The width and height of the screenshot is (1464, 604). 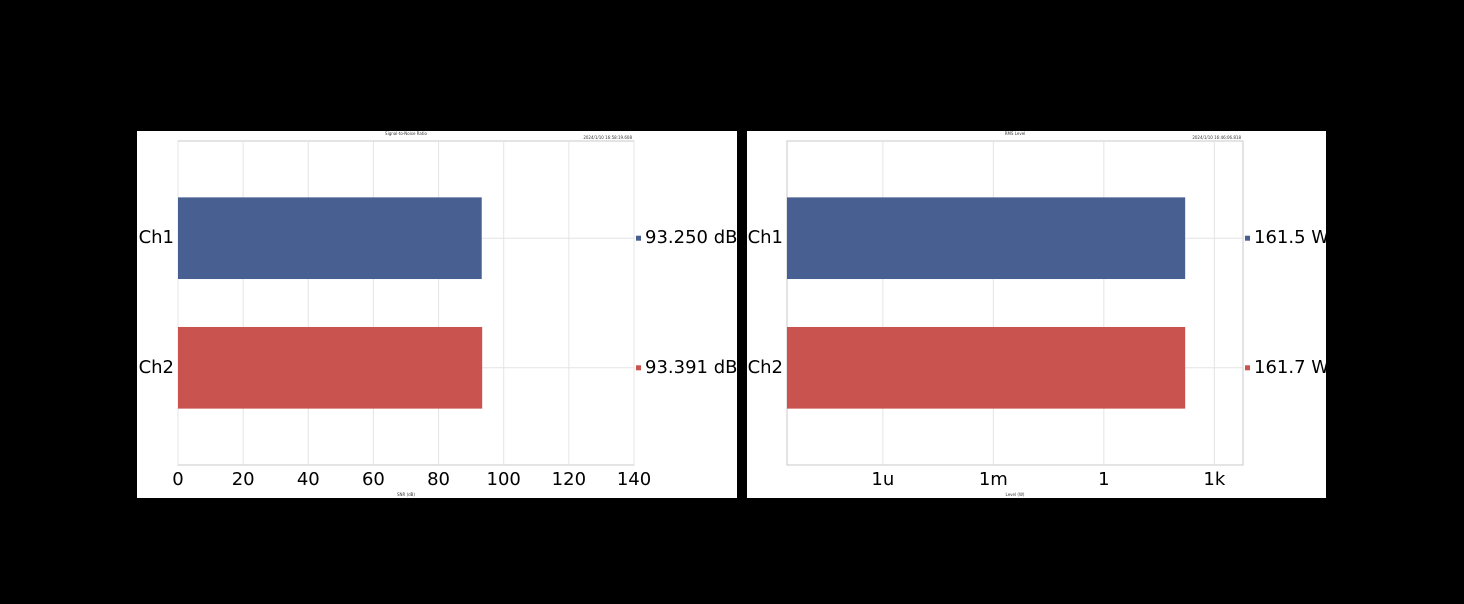 I want to click on timestamp: 2024/1/10 16:58:19.608, so click(x=607, y=137).